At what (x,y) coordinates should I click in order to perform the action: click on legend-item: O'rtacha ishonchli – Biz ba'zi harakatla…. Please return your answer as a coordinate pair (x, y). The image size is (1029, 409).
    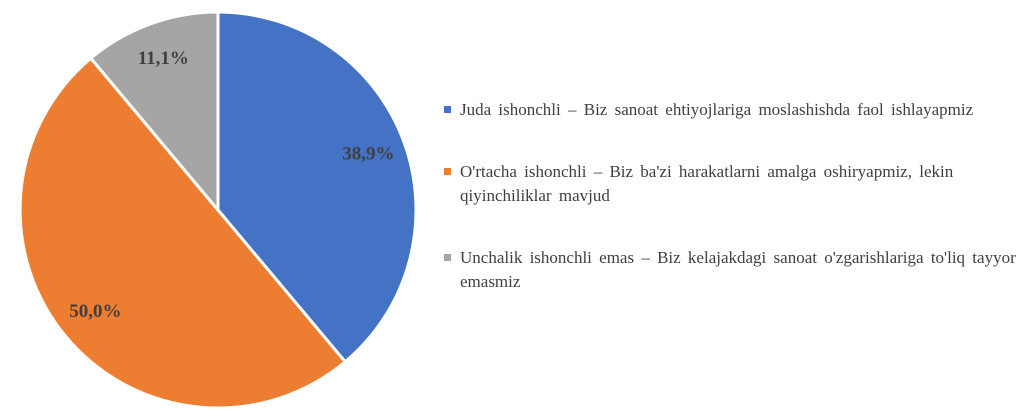
    Looking at the image, I should click on (734, 184).